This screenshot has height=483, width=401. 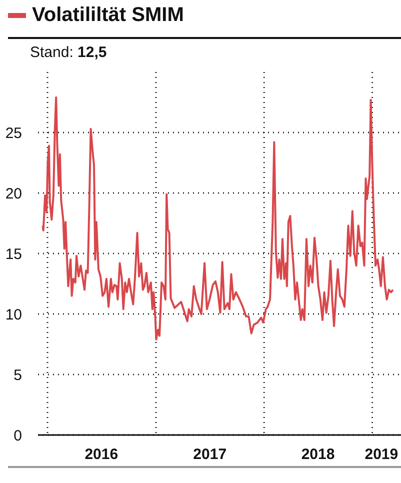 I want to click on chart-title: Volatililtät SMIM, so click(x=108, y=15).